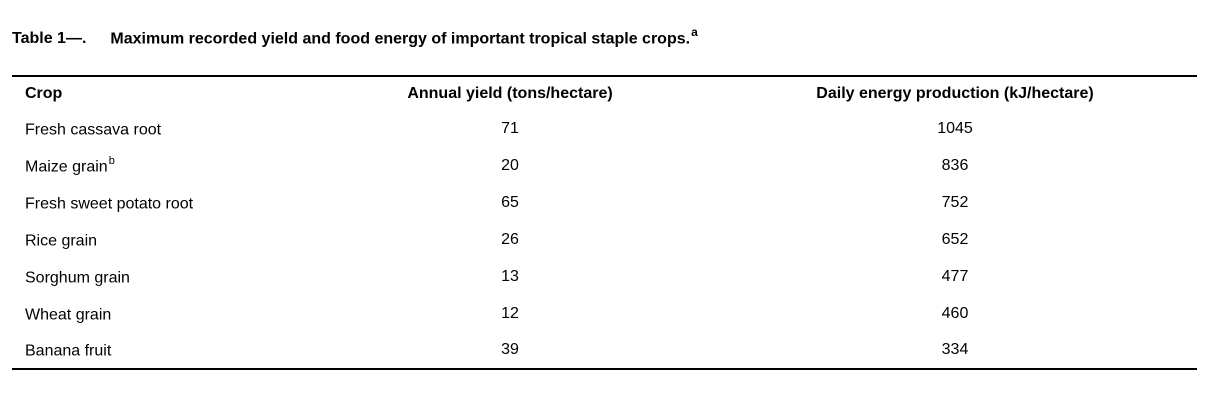  Describe the element at coordinates (604, 239) in the screenshot. I see `table-row: Rice grain 26 652` at that location.